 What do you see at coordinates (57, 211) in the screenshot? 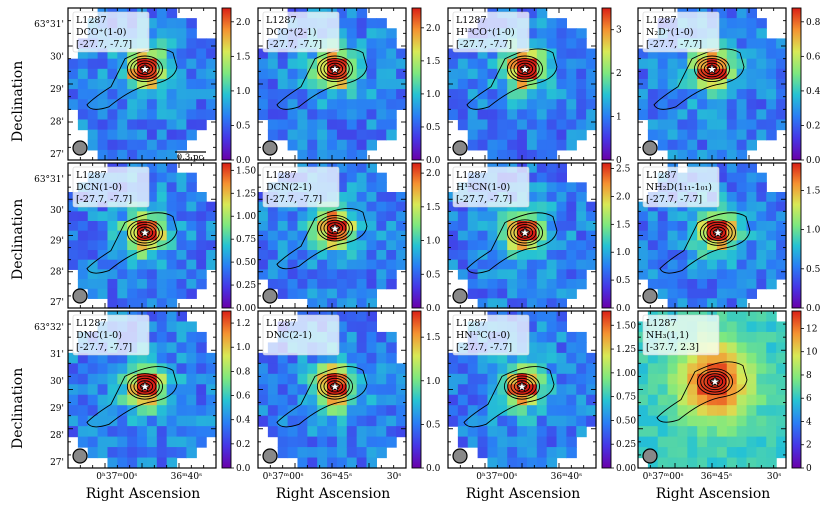
I see `dec-tick-label: 30'` at bounding box center [57, 211].